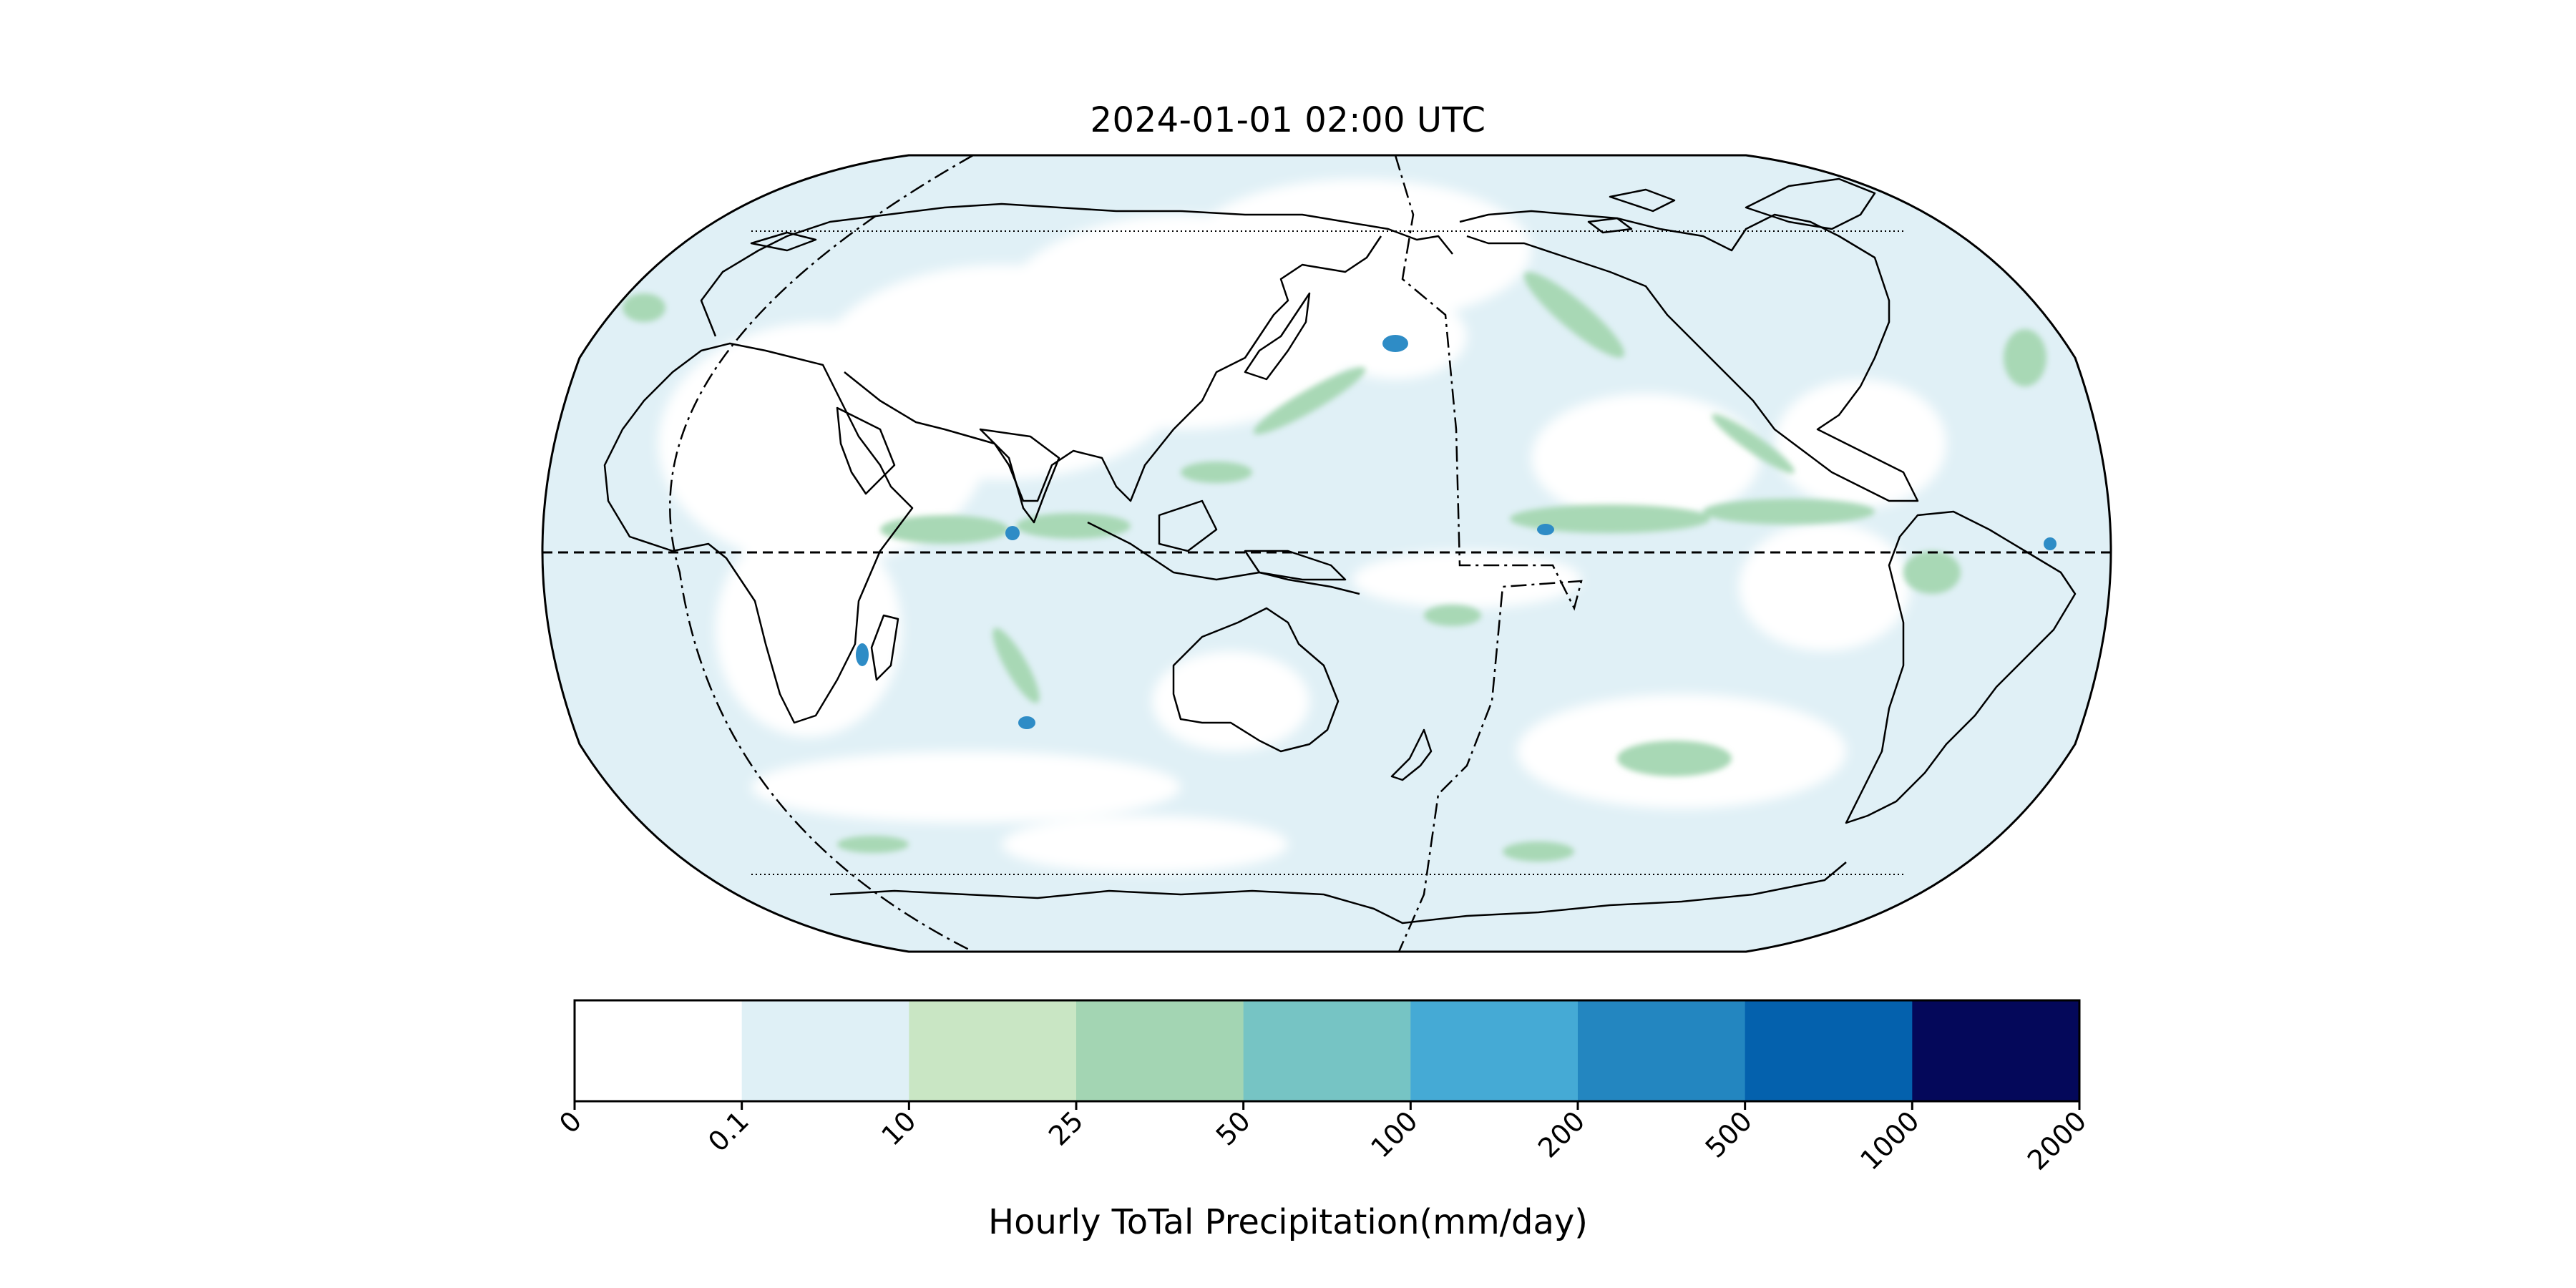  Describe the element at coordinates (898, 1128) in the screenshot. I see `colorbar-tick-label: 10` at that location.